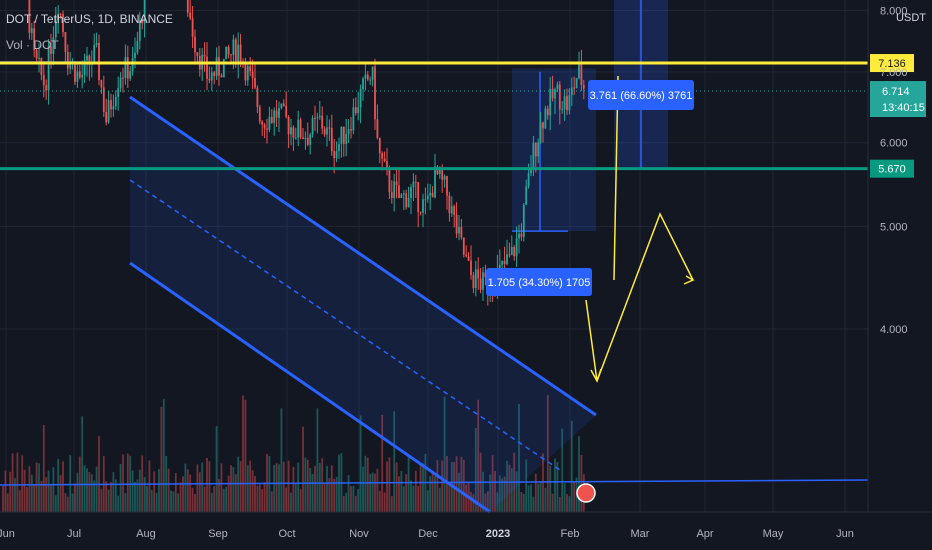 This screenshot has height=550, width=932. Describe the element at coordinates (32, 45) in the screenshot. I see `volume-label: Vol · DOT` at that location.